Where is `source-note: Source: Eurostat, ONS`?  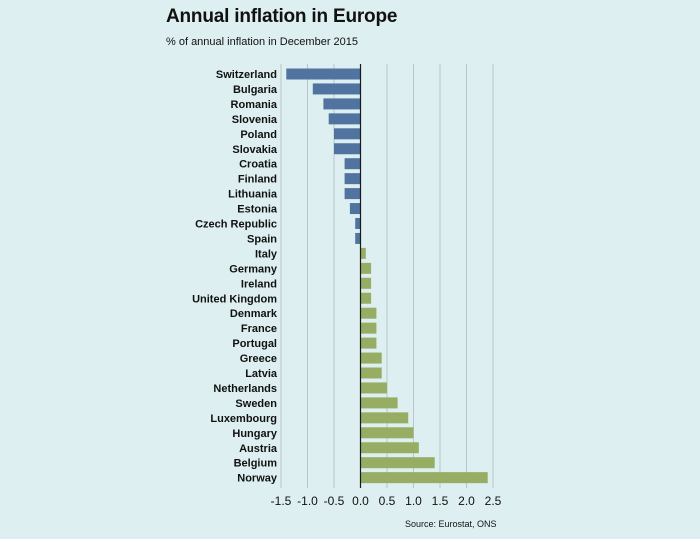 source-note: Source: Eurostat, ONS is located at coordinates (451, 524).